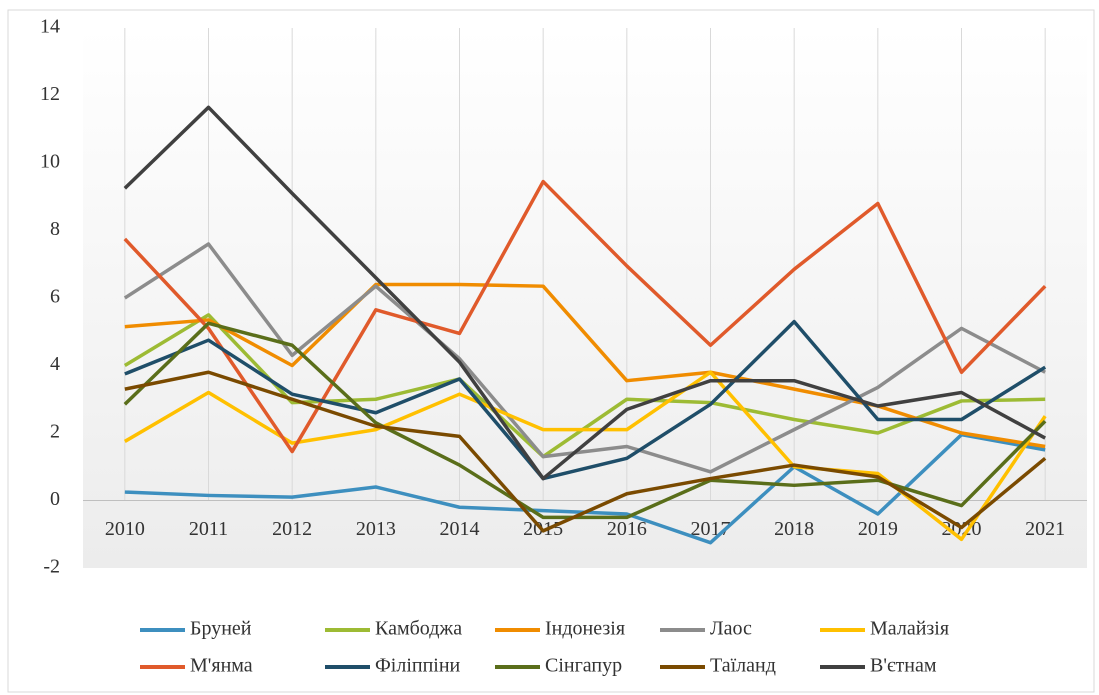 This screenshot has width=1099, height=695. Describe the element at coordinates (208, 529) in the screenshot. I see `x-tick-label: 2011` at that location.